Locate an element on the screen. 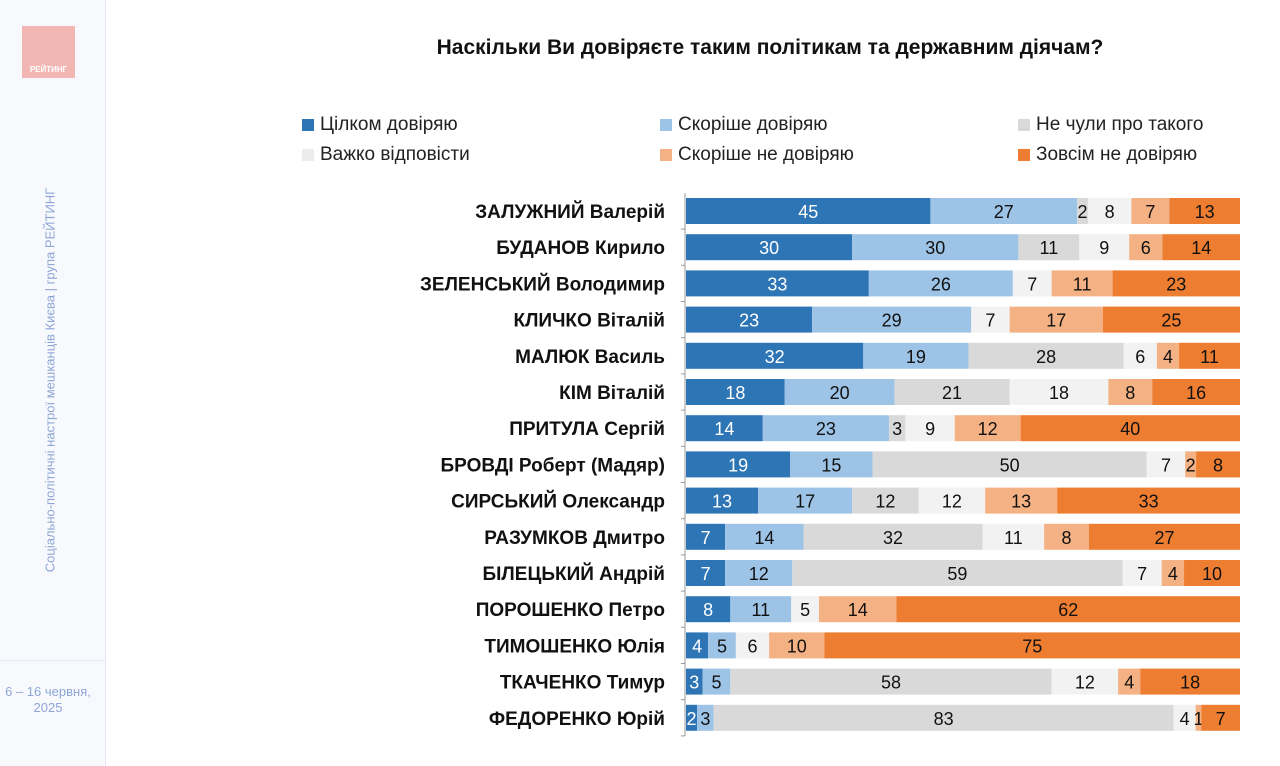 The height and width of the screenshot is (766, 1280). legend-label: Не чули про такого is located at coordinates (1120, 124).